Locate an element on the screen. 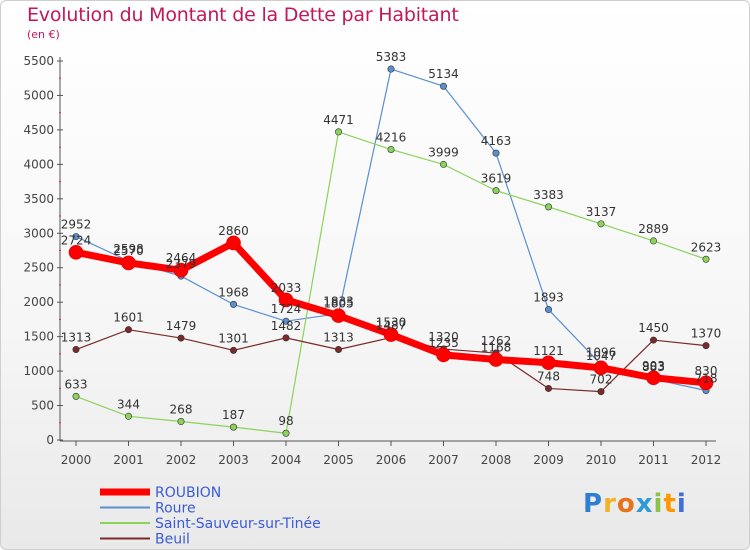  legend-label: Beuil is located at coordinates (172, 540).